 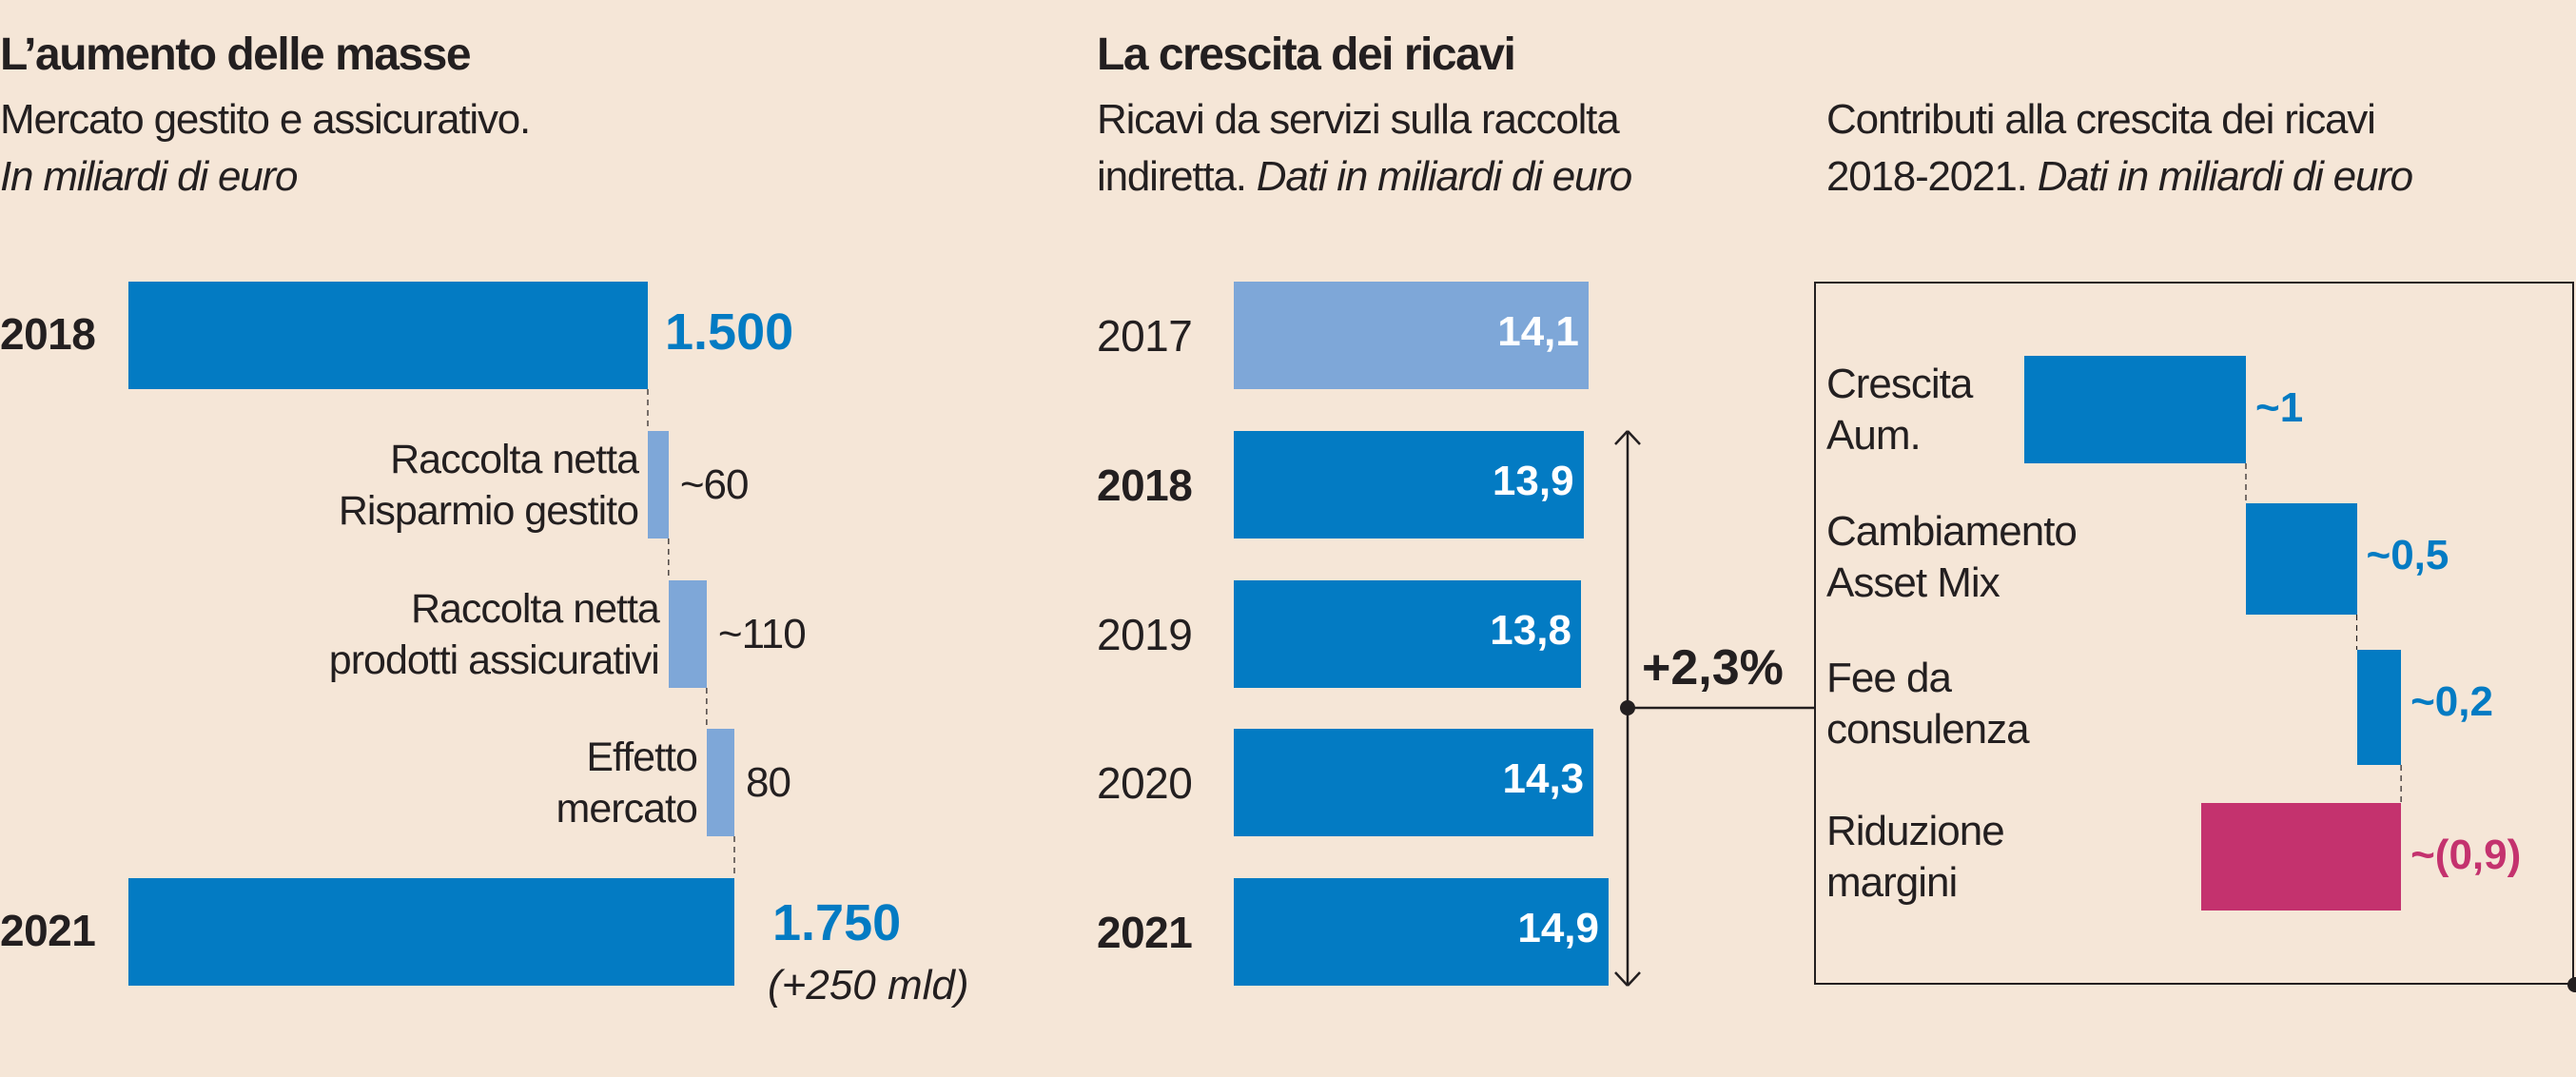 I want to click on category-label-line: Effetto, so click(x=642, y=757).